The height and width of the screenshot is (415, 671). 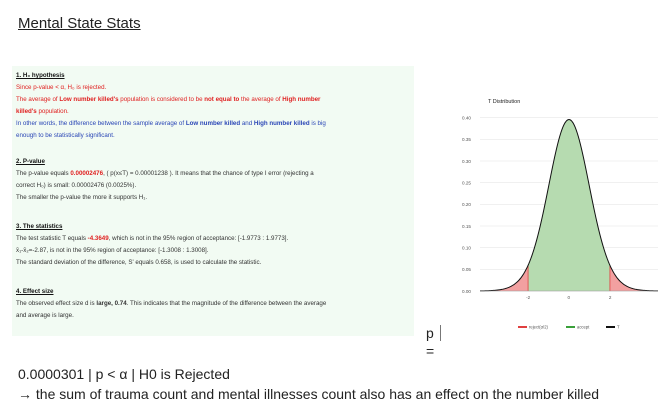 I want to click on x-tick-label: 0, so click(x=569, y=297).